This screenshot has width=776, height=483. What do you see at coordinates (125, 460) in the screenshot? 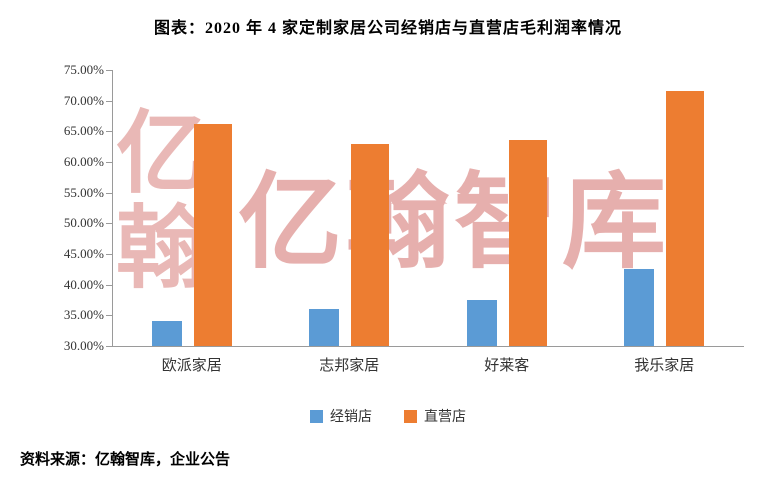
I see `source-note: 资料来源：亿翰智库，企业公告` at bounding box center [125, 460].